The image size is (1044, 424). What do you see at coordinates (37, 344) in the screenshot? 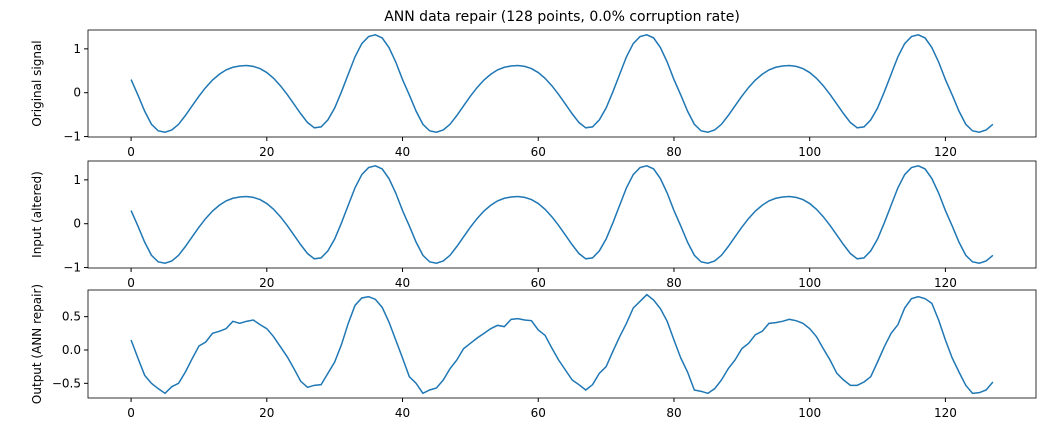
I see `y-axis-label: Output (ANN repair)` at bounding box center [37, 344].